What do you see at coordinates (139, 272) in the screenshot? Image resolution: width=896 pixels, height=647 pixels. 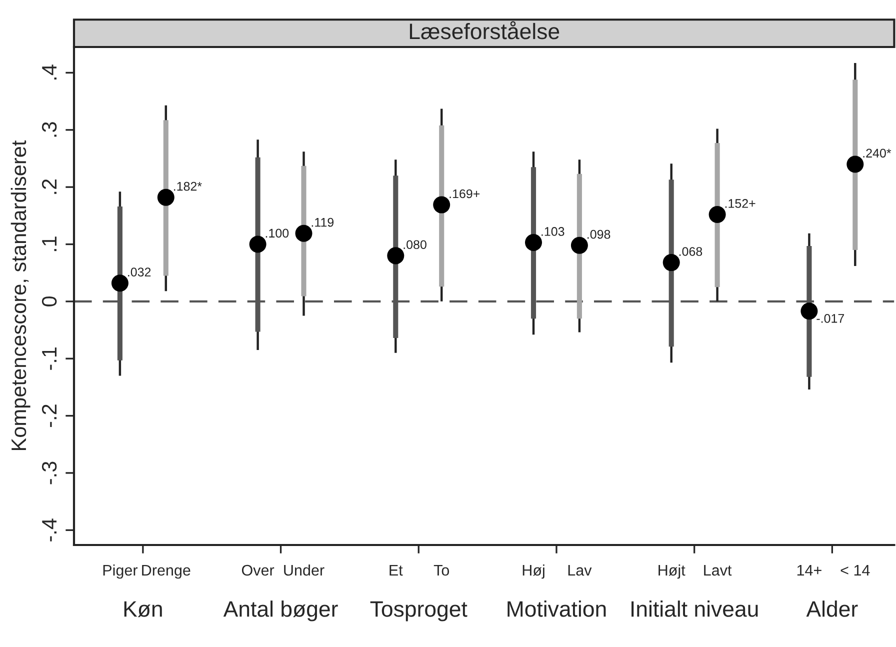 I see `data-label: .032` at bounding box center [139, 272].